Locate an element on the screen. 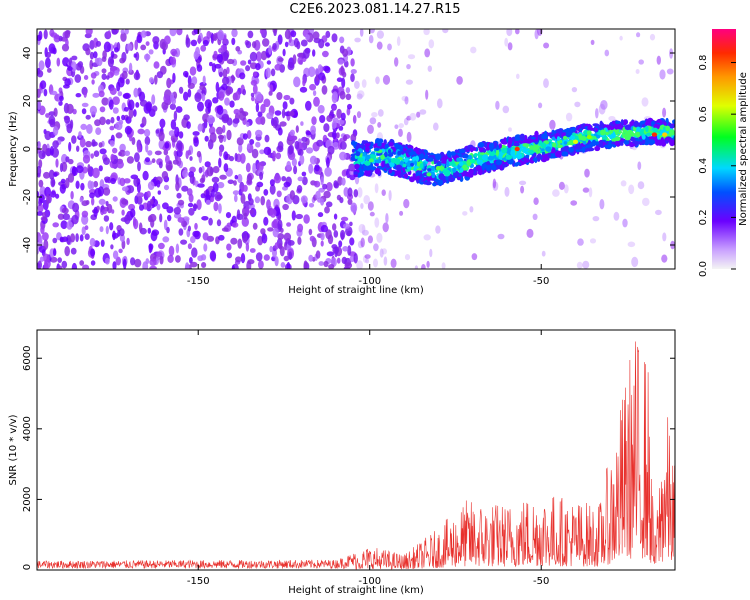 The width and height of the screenshot is (750, 600). colorbar-label: Normalized spectral amplitude is located at coordinates (743, 149).